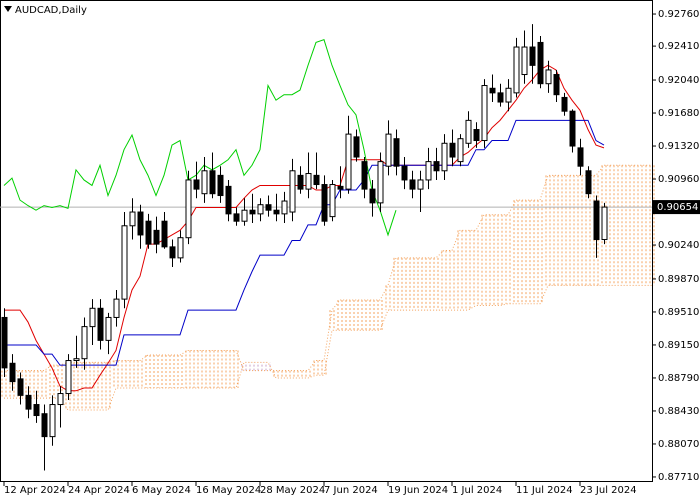  What do you see at coordinates (678, 378) in the screenshot?
I see `y-tick-label: 0.88790` at bounding box center [678, 378].